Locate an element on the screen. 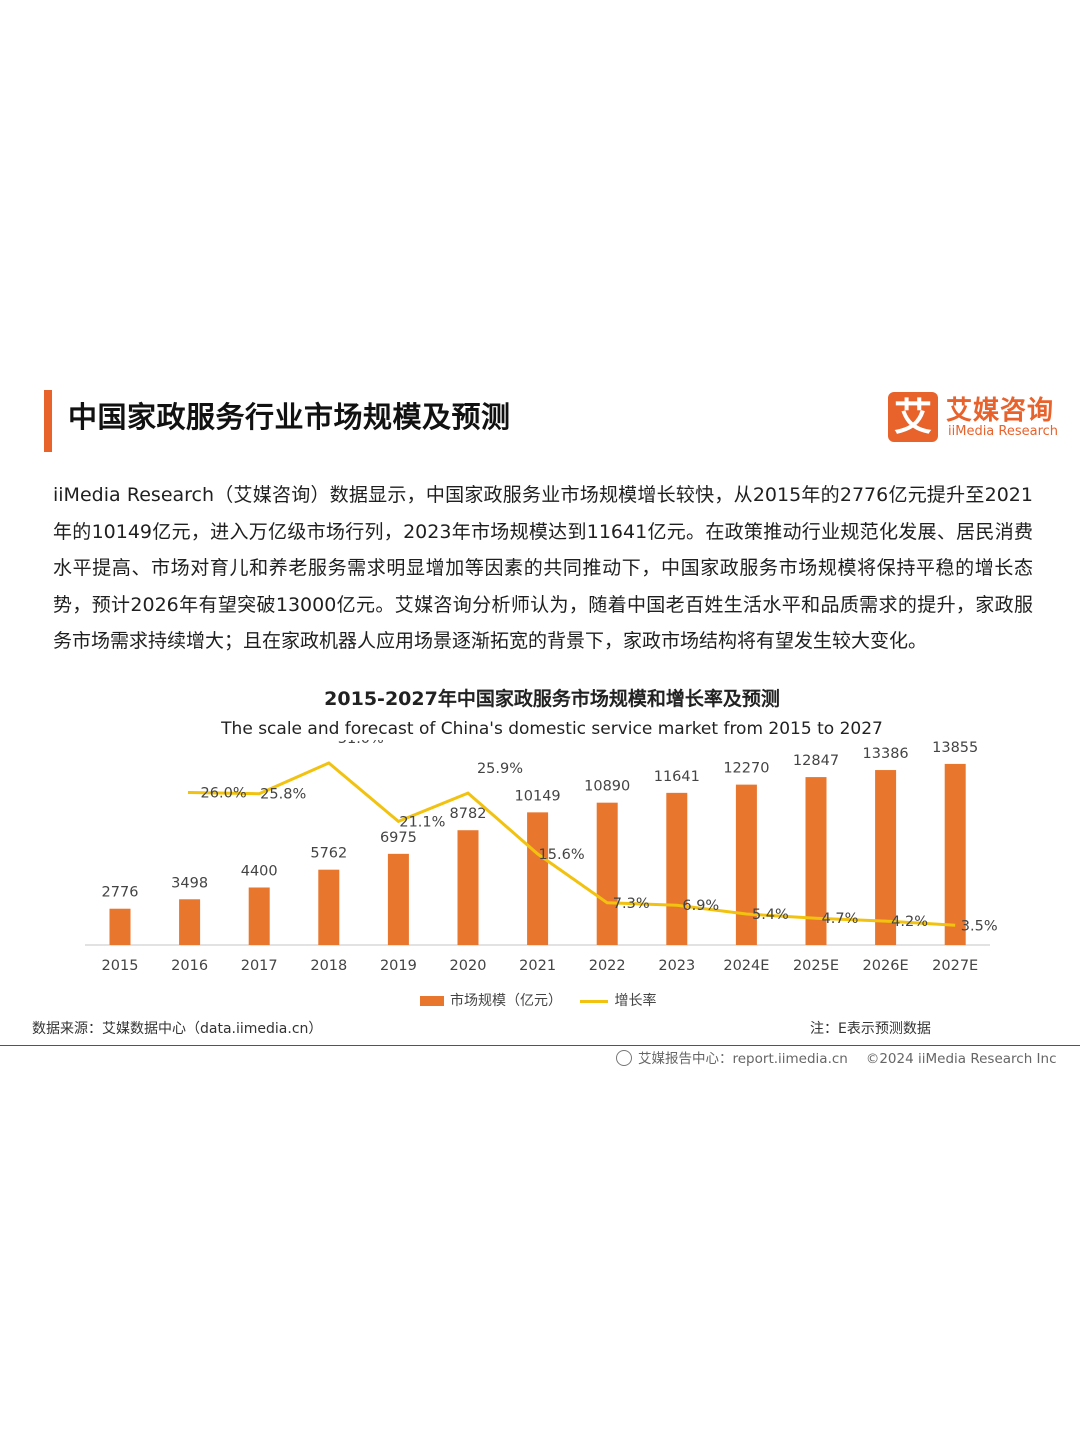  logo-name-en: iiMedia Research is located at coordinates (1003, 431).